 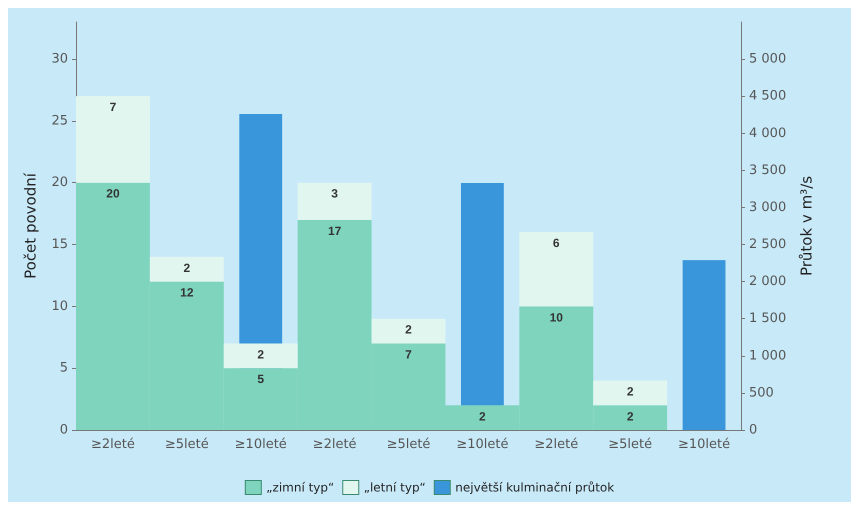 What do you see at coordinates (767, 133) in the screenshot?
I see `y2-tick-label: 4 000` at bounding box center [767, 133].